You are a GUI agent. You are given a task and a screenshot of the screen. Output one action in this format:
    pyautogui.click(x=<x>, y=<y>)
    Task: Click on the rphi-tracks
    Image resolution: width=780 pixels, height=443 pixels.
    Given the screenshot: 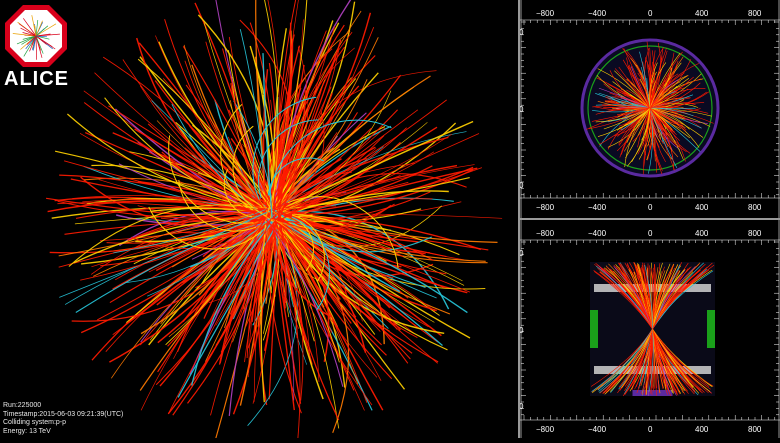 What is the action you would take?
    pyautogui.click(x=650, y=108)
    